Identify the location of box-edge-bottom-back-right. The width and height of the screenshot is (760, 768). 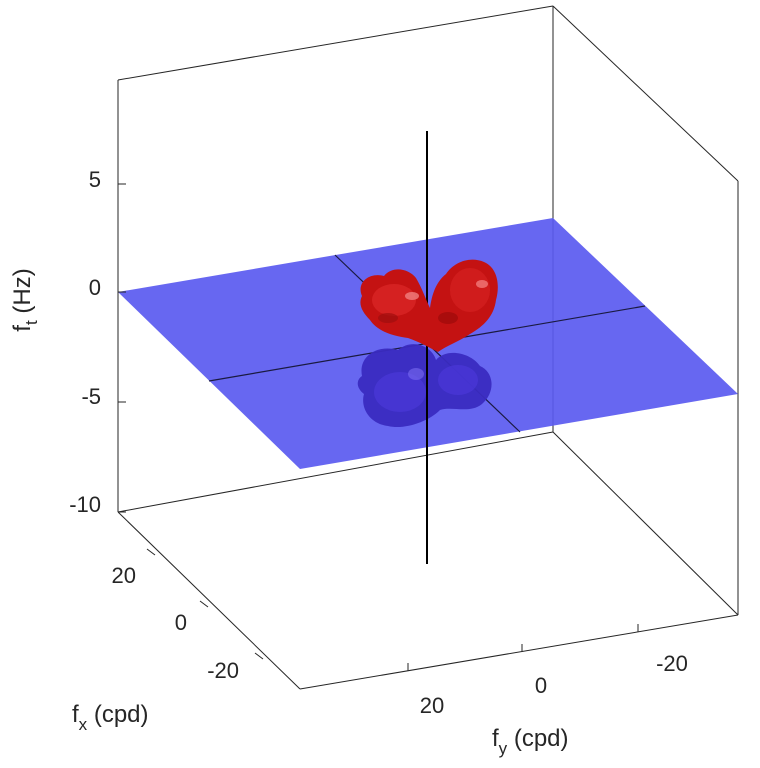
(645, 523).